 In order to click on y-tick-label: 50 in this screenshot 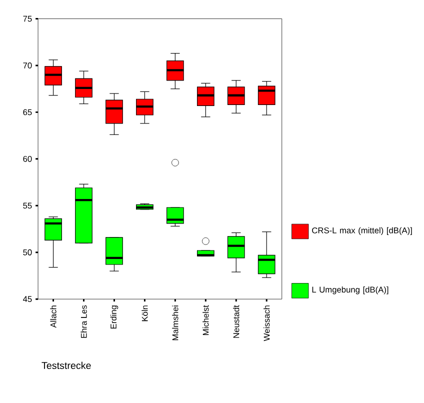, I will do `click(27, 253)`.